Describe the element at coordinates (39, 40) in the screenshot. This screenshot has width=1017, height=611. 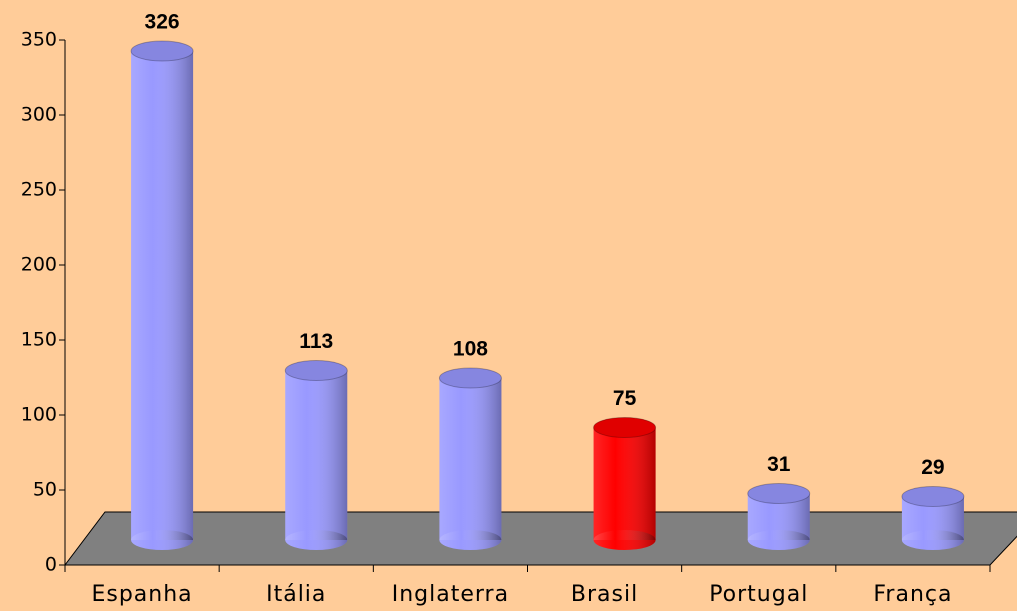
I see `y-tick-label: 350` at that location.